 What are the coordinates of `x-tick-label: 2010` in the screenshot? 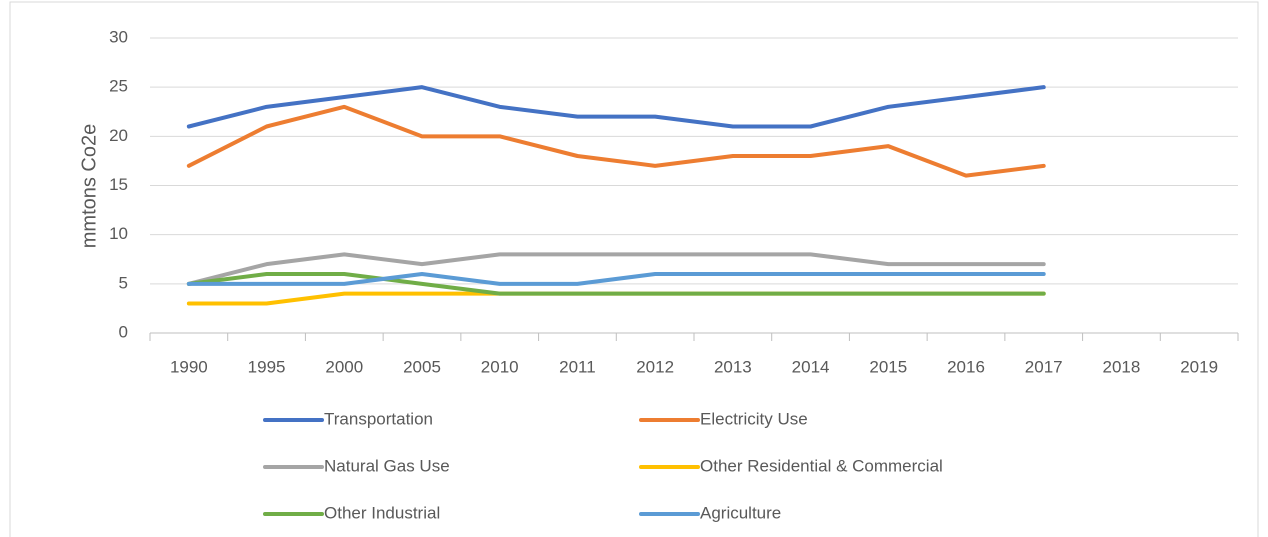 It's located at (500, 366).